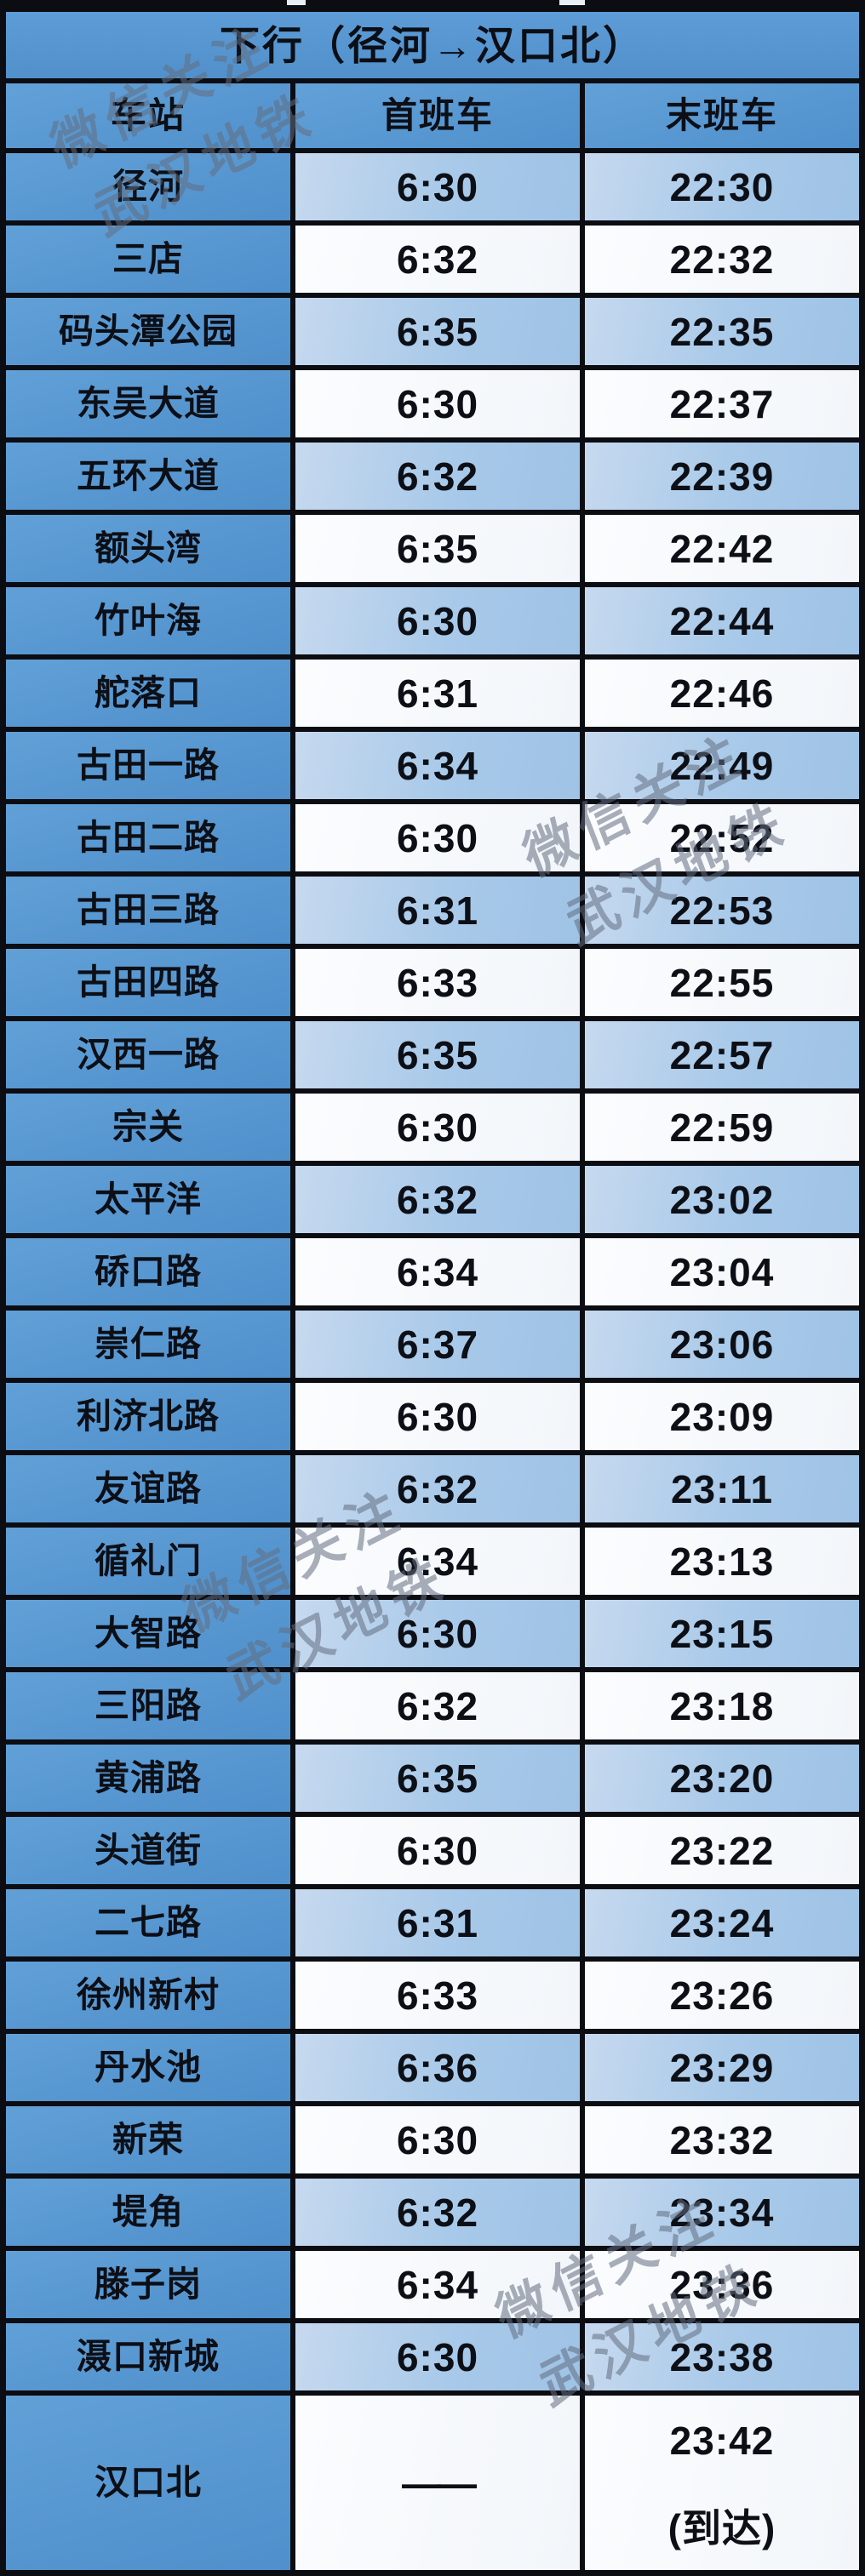 The height and width of the screenshot is (2576, 865). What do you see at coordinates (722, 2441) in the screenshot?
I see `arrival-time: 23:42` at bounding box center [722, 2441].